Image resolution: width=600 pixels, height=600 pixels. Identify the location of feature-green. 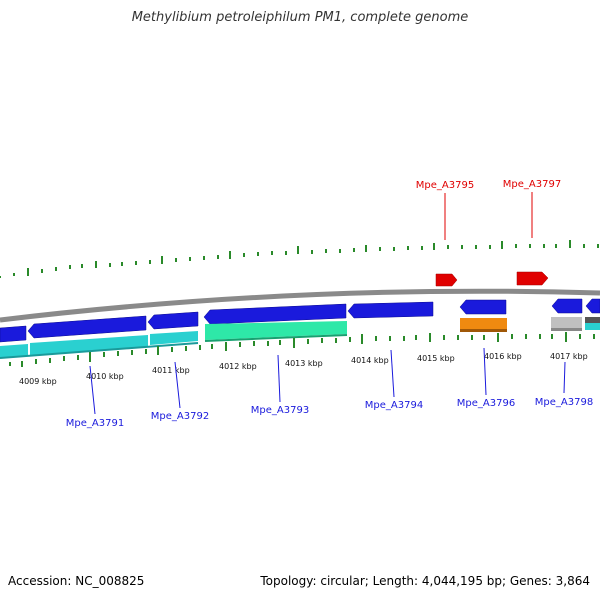
(276, 330).